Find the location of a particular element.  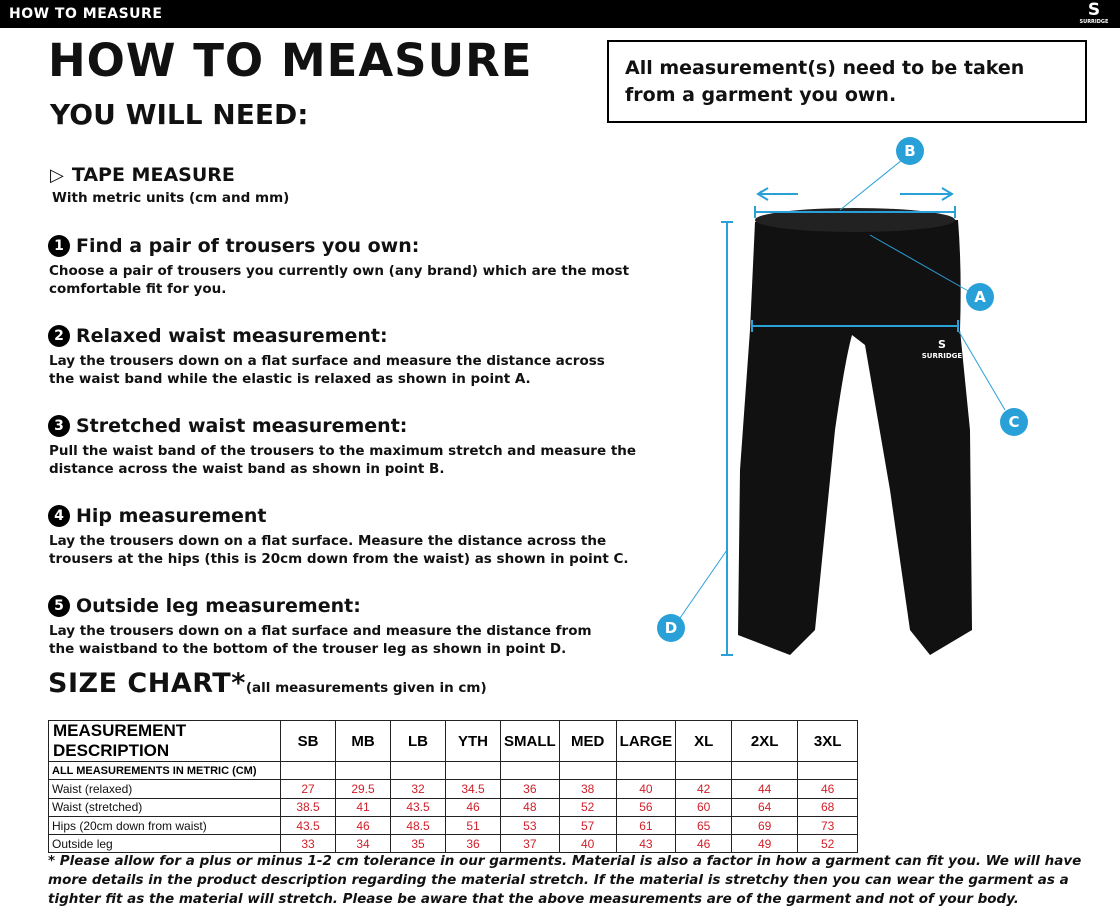

row-label: Waist (relaxed) is located at coordinates (164, 789).